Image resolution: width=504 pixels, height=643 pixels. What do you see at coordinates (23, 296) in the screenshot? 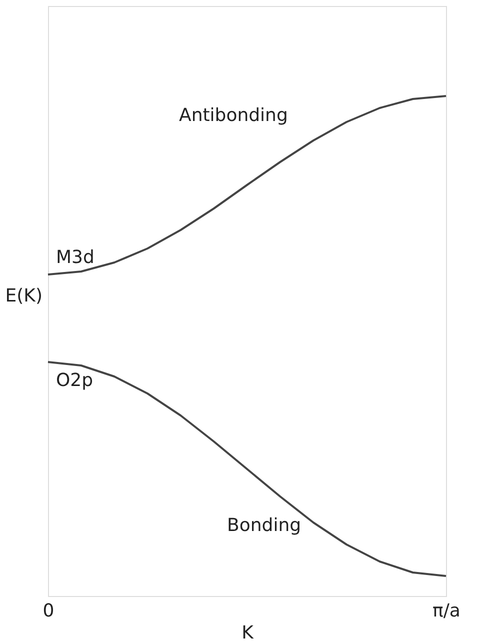
I see `y-axis-title: E(K)` at bounding box center [23, 296].